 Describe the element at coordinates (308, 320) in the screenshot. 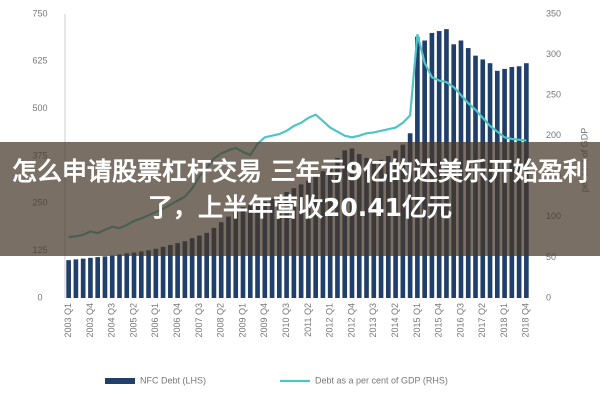

I see `x-tick-label: 2011 Q2` at that location.